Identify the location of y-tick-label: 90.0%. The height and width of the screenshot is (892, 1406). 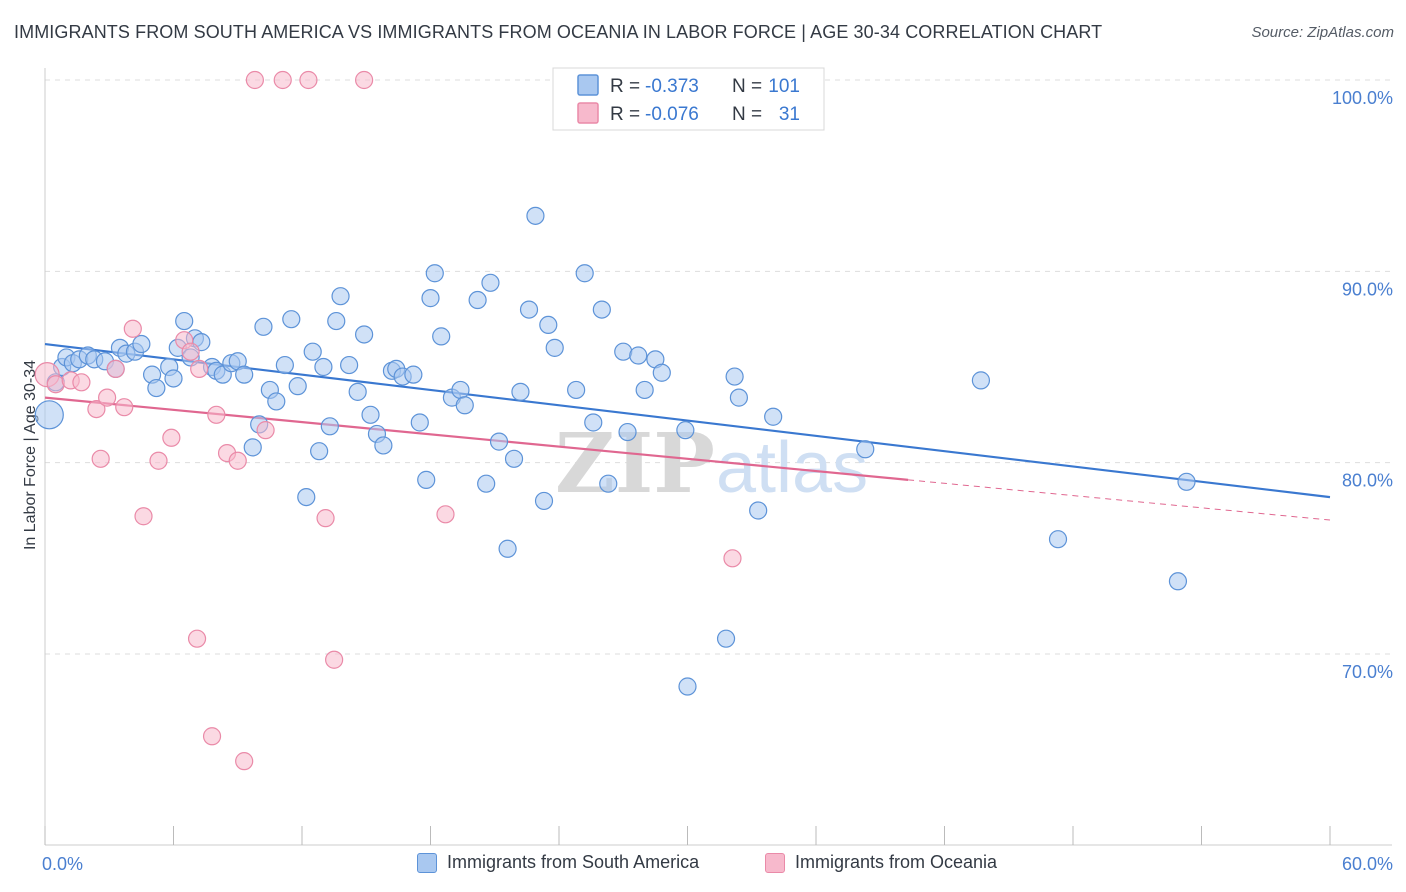
(1367, 289).